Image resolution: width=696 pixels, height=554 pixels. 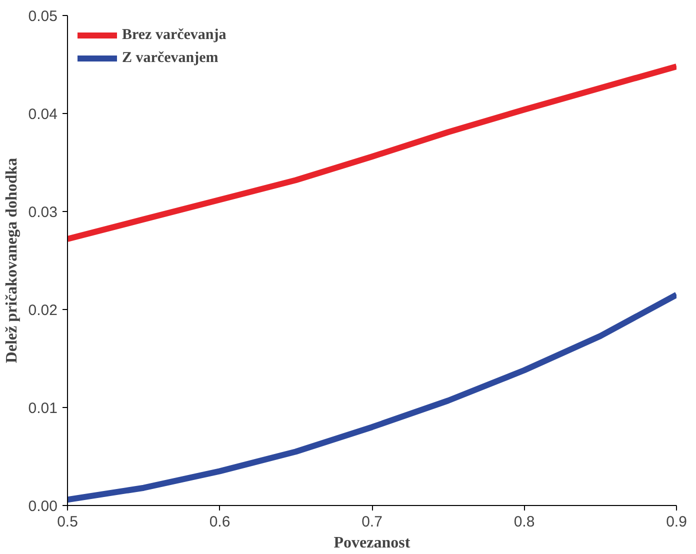 I want to click on y-tick-label: 0.03, so click(x=43, y=212).